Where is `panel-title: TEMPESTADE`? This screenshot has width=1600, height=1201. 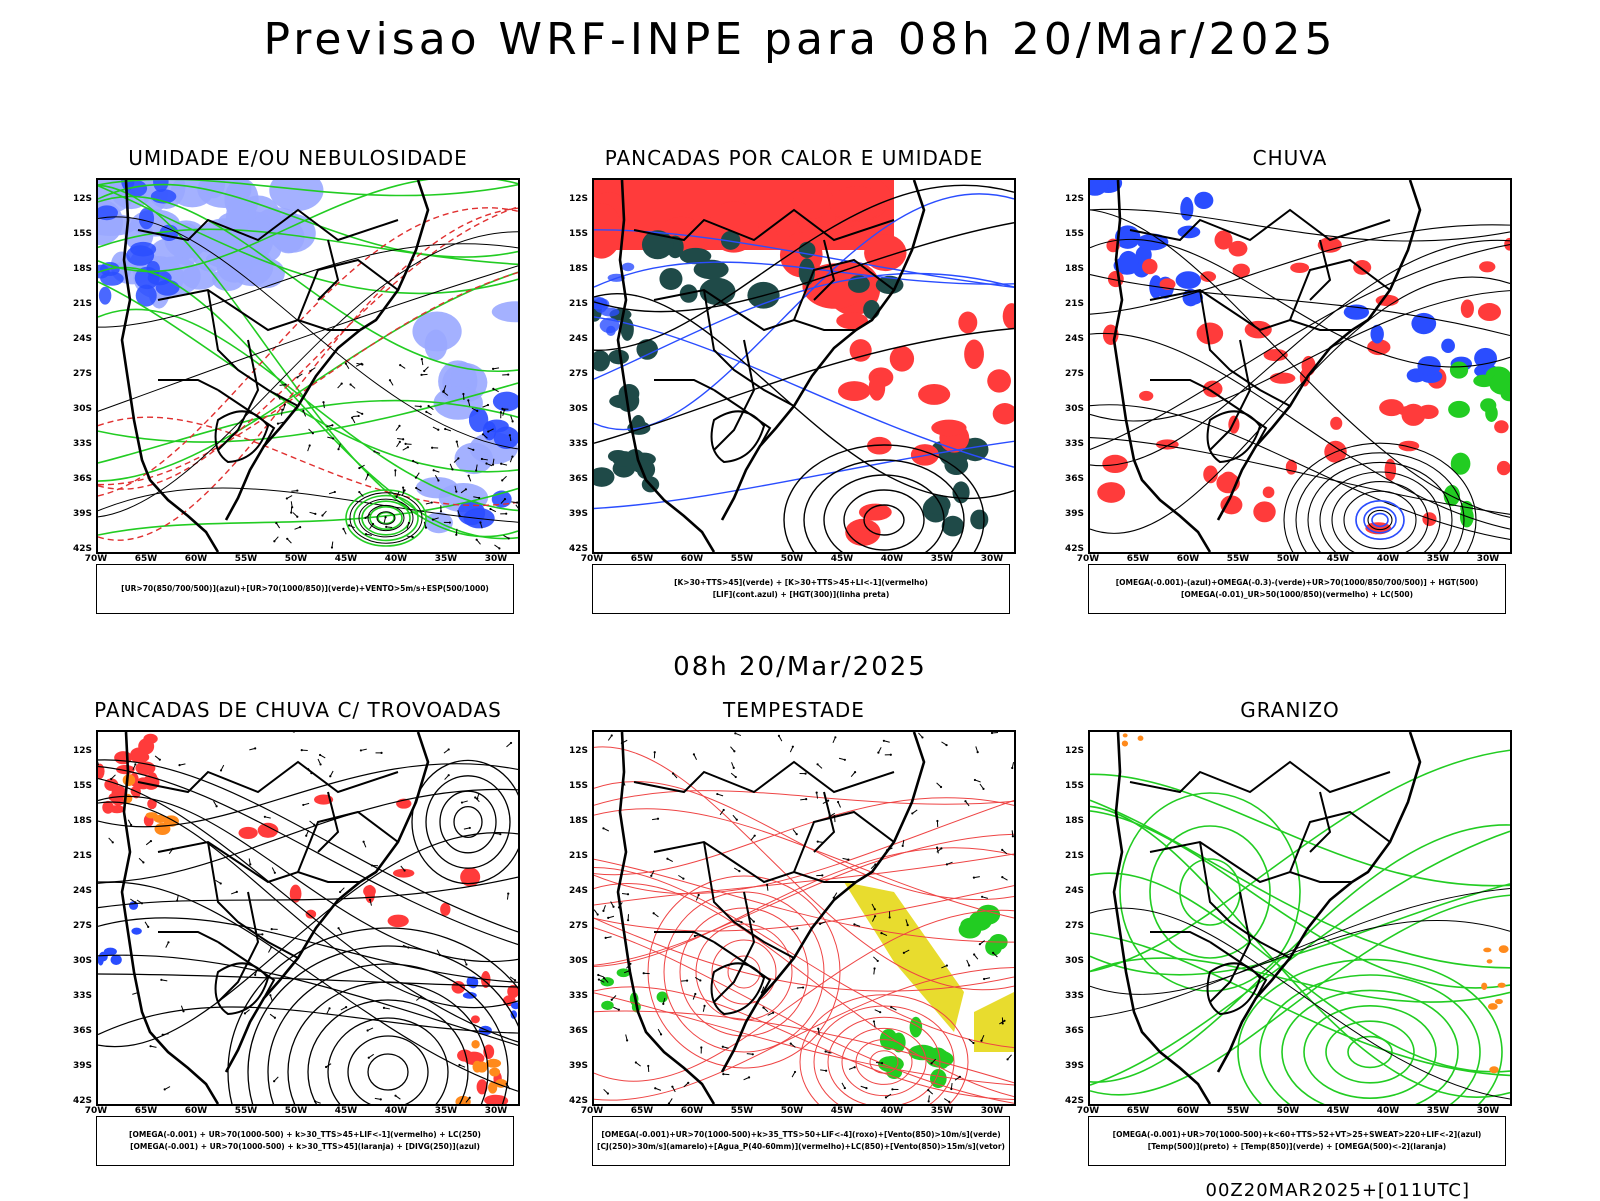 panel-title: TEMPESTADE is located at coordinates (794, 710).